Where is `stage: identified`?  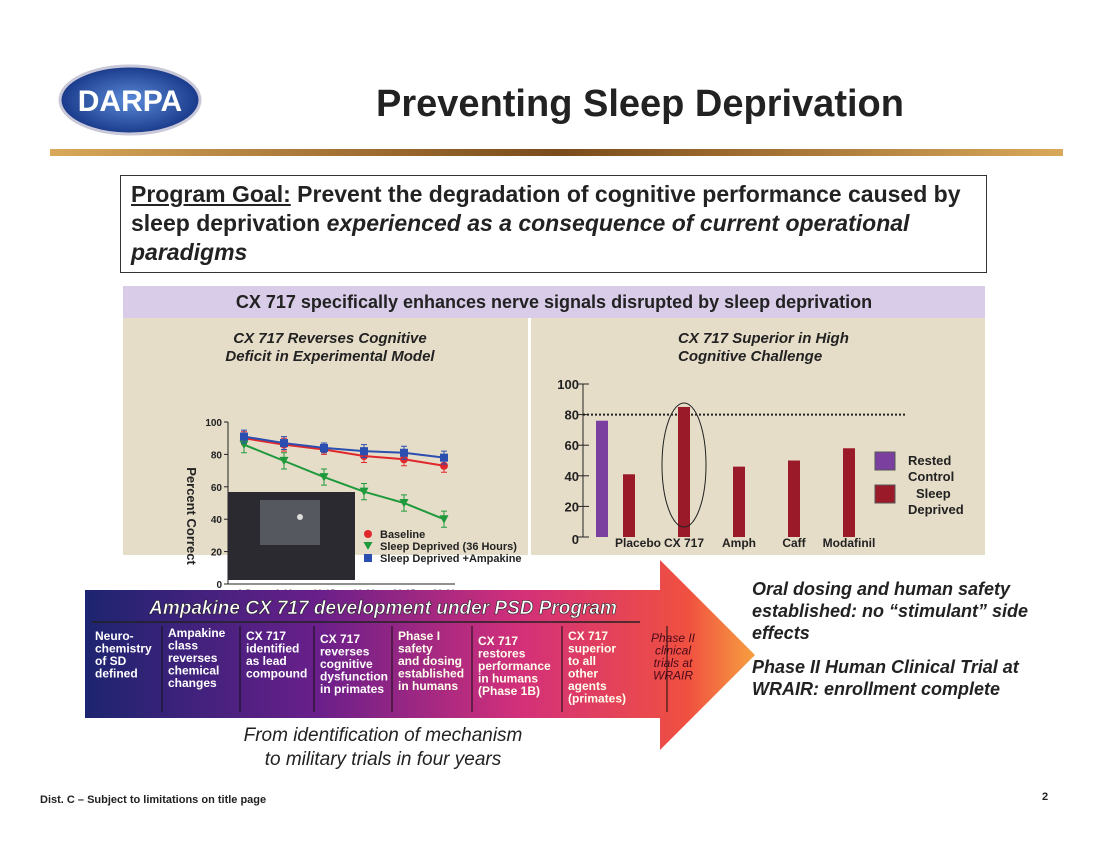
stage: identified is located at coordinates (272, 649).